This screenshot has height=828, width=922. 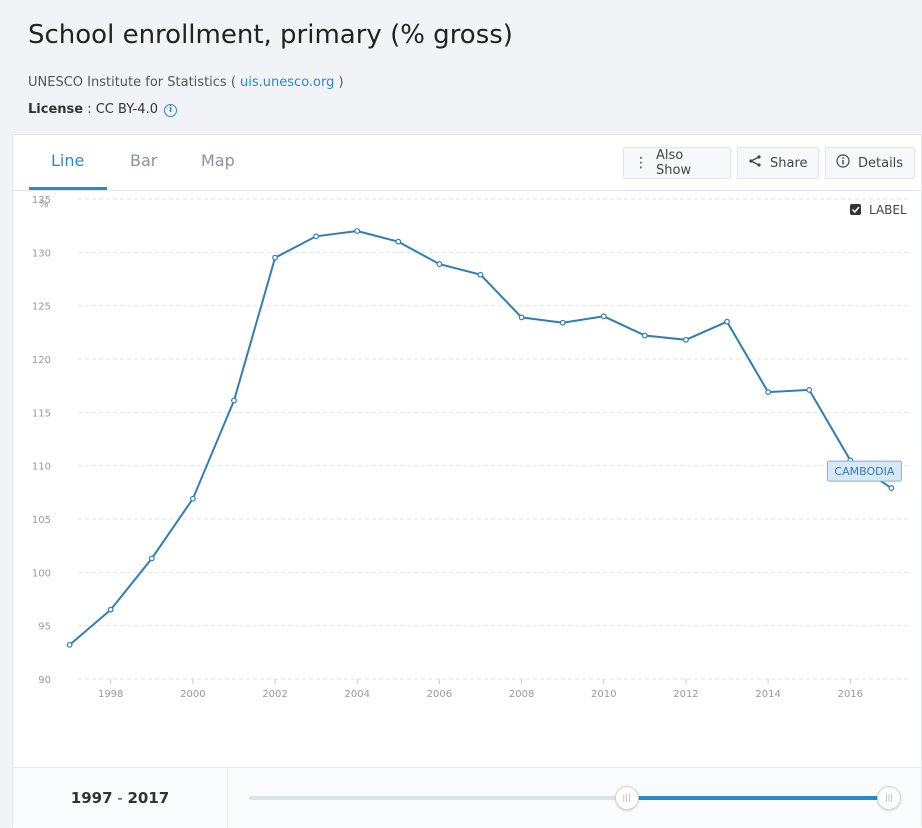 What do you see at coordinates (888, 210) in the screenshot?
I see `label-toggle-text: LABEL` at bounding box center [888, 210].